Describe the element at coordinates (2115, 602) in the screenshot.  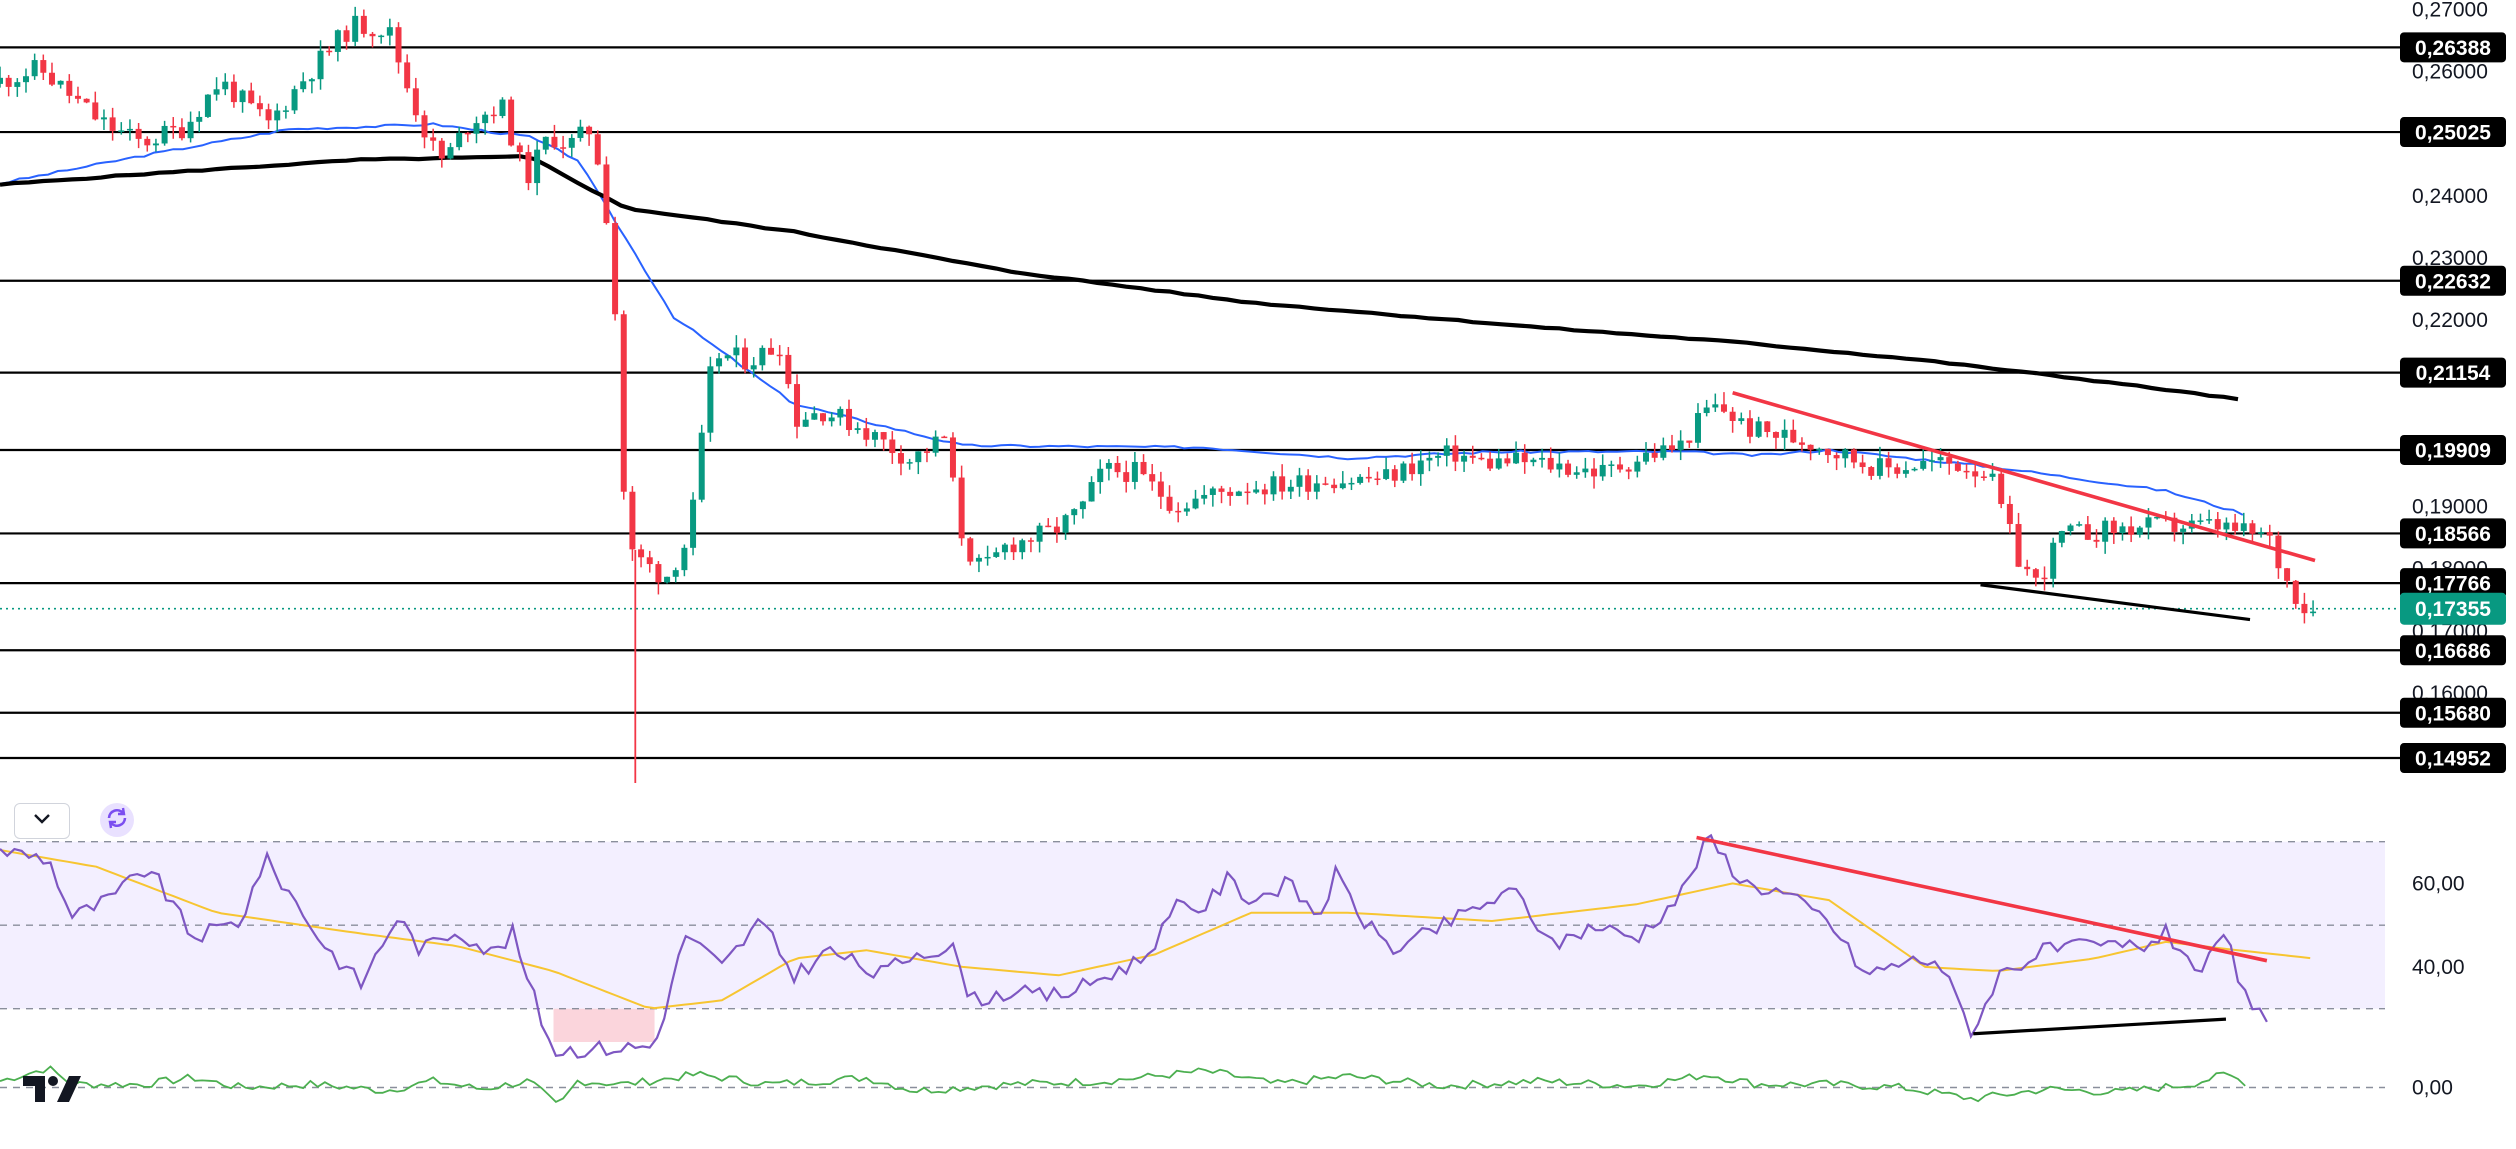
I see `price-support-trendline` at that location.